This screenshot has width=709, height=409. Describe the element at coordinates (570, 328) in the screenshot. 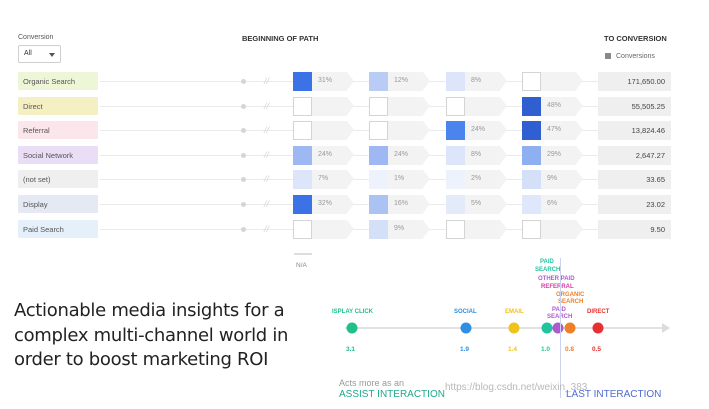

I see `timeline-point-organic` at that location.